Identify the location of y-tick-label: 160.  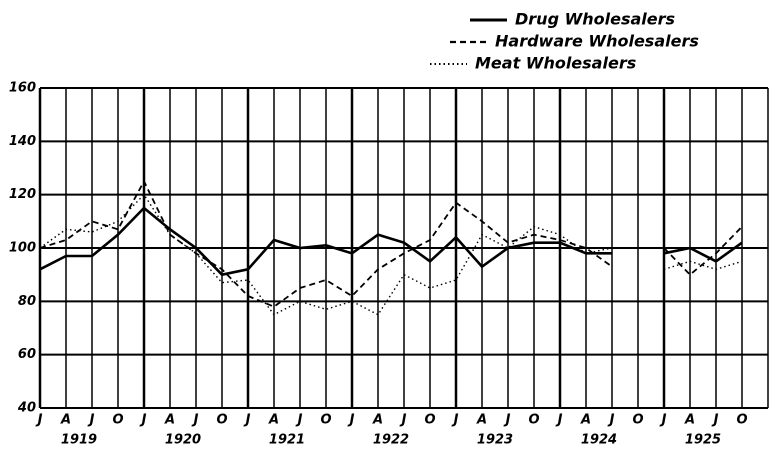
(22, 88).